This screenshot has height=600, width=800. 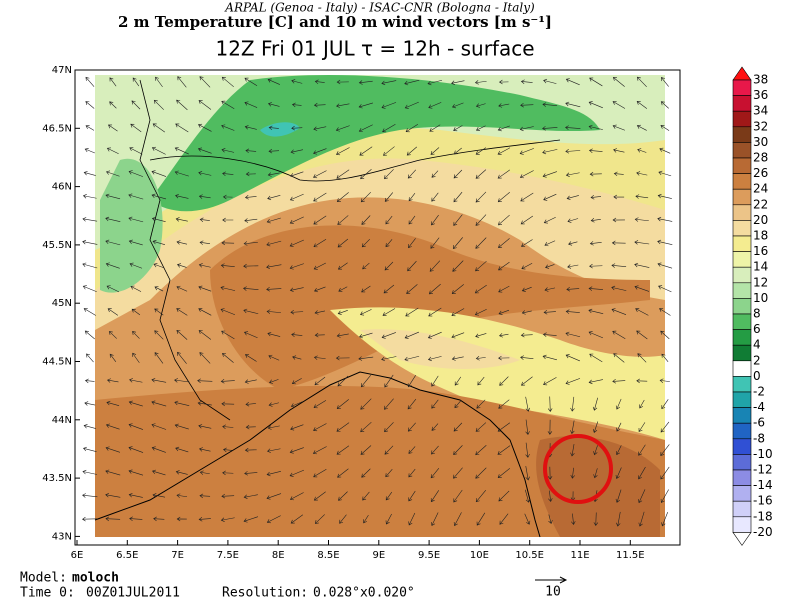 I want to click on lon-label: 11.5E, so click(x=630, y=555).